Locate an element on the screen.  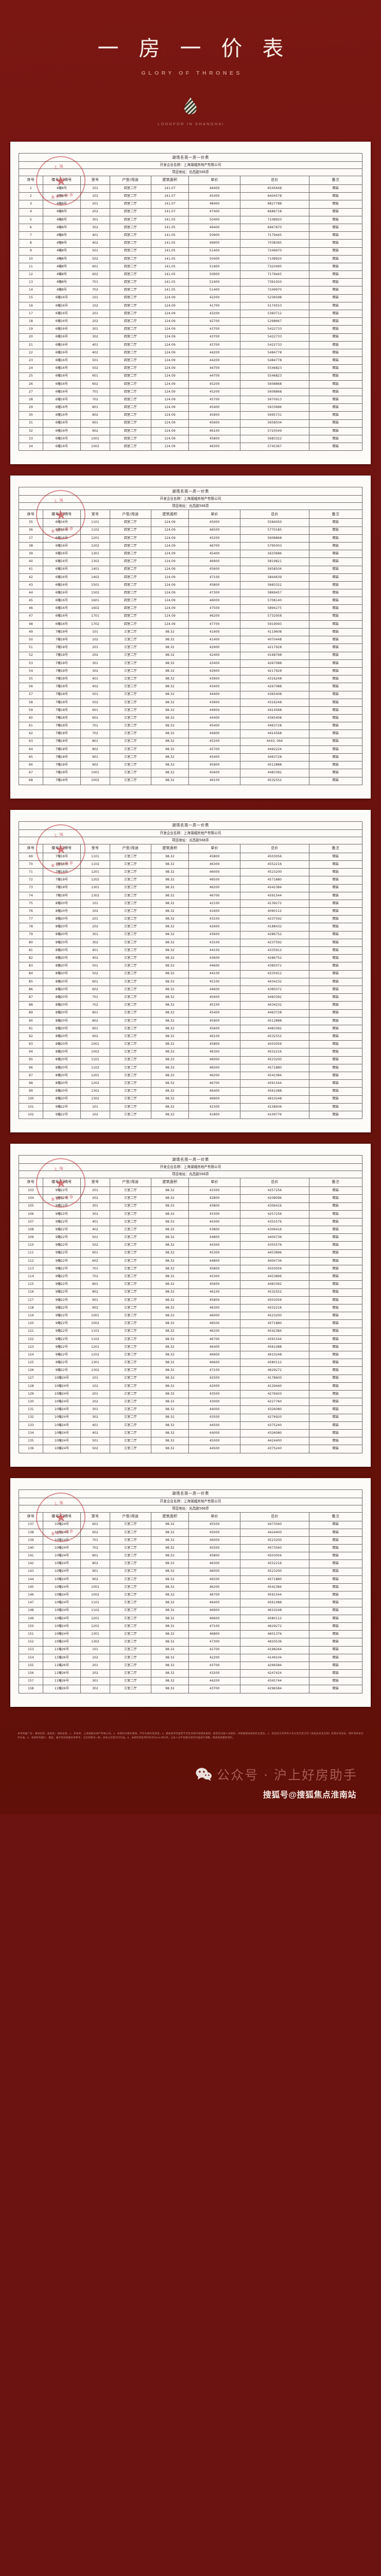
table-row: 6 4幢8号 302 四室二厅 141.05 49400 6967870 精装 is located at coordinates (191, 227).